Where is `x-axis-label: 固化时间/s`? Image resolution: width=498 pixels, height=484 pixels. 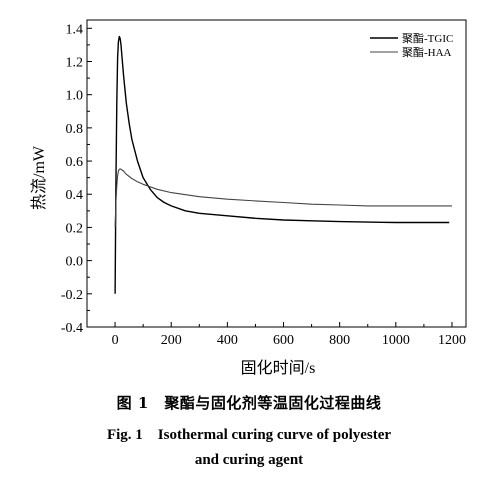
x-axis-label: 固化时间/s is located at coordinates (278, 368).